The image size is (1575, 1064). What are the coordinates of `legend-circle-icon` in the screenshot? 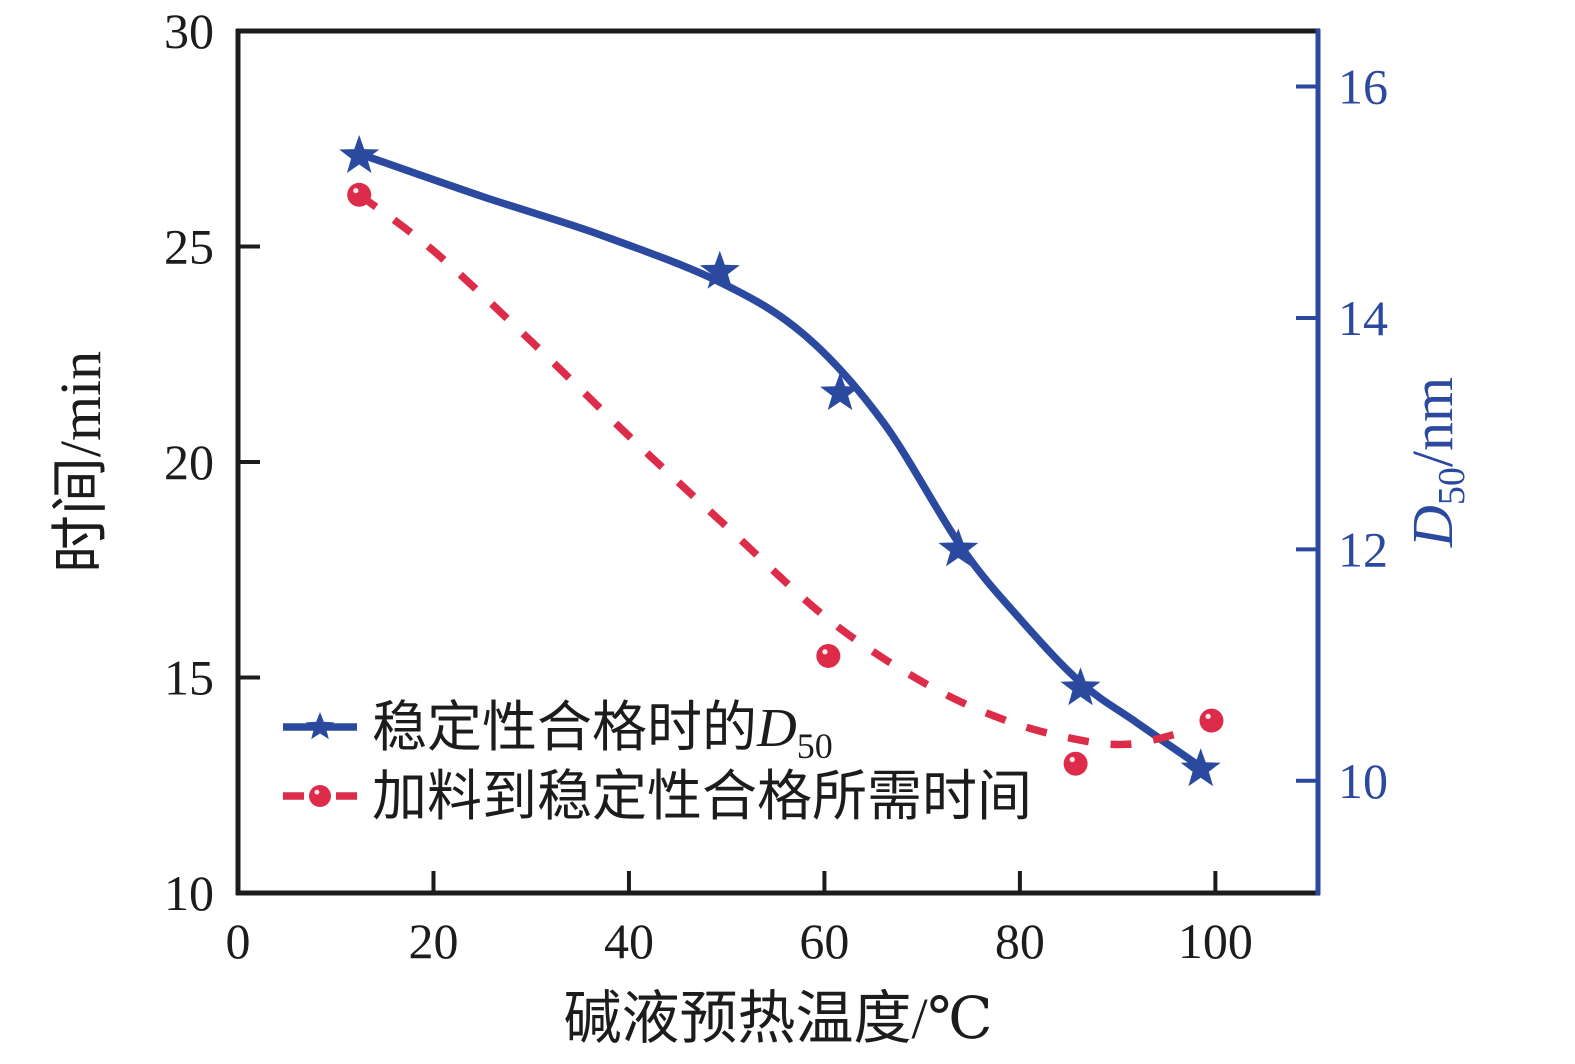 It's located at (320, 796).